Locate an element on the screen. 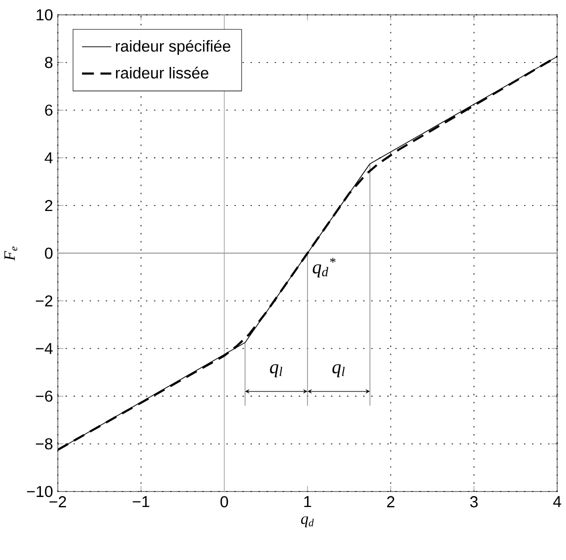 The width and height of the screenshot is (566, 560). y-tick-label: −4 is located at coordinates (44, 348).